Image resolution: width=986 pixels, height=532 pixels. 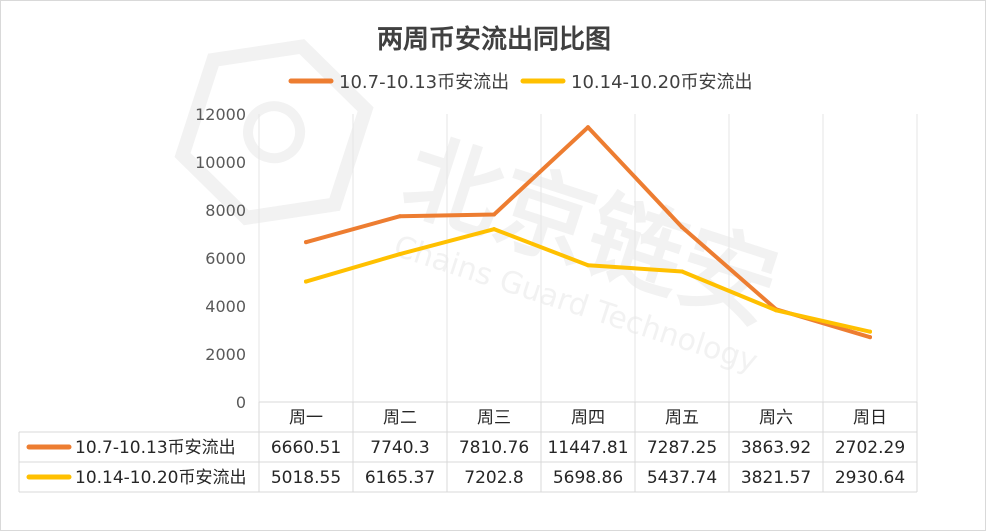 What do you see at coordinates (494, 40) in the screenshot?
I see `chart-title: 两周币安流出同比图` at bounding box center [494, 40].